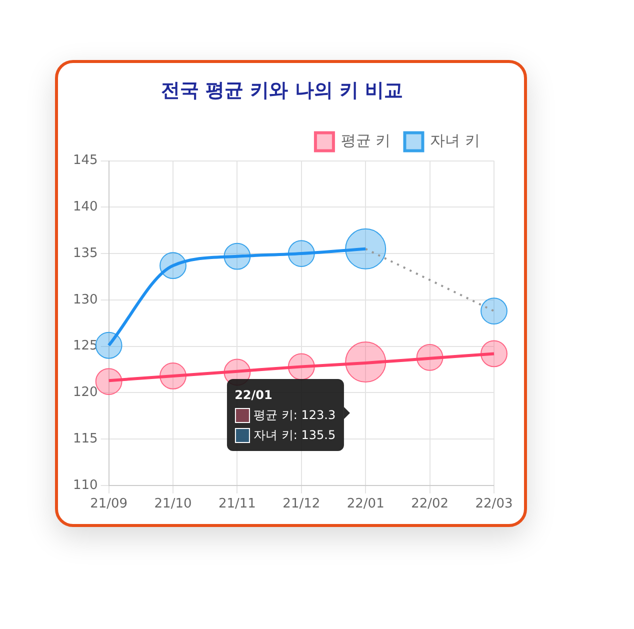 The height and width of the screenshot is (629, 634). What do you see at coordinates (365, 504) in the screenshot?
I see `x-tick-label: 22/01` at bounding box center [365, 504].